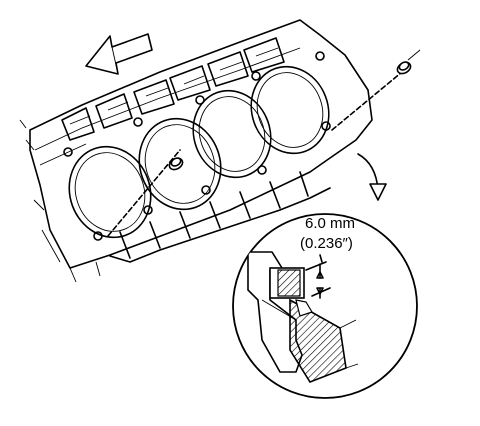  What do you see at coordinates (376, 90) in the screenshot?
I see `dowel-pin-rear` at bounding box center [376, 90].